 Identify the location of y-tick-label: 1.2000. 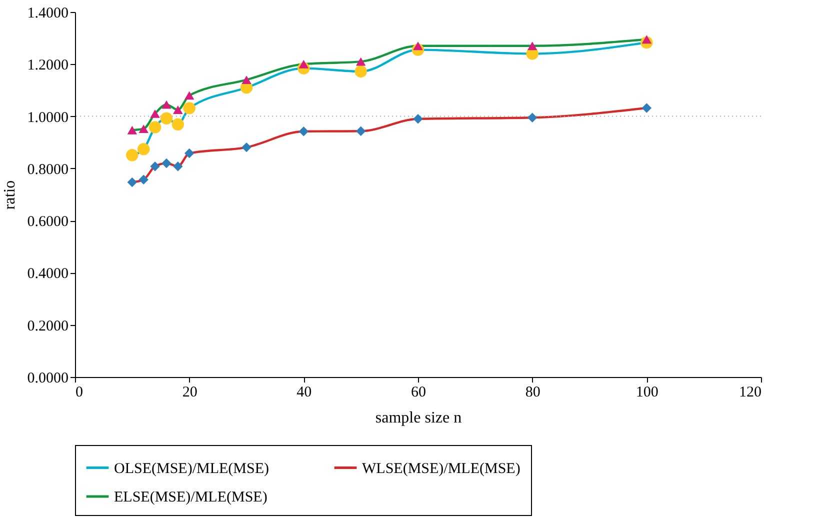
(47, 66).